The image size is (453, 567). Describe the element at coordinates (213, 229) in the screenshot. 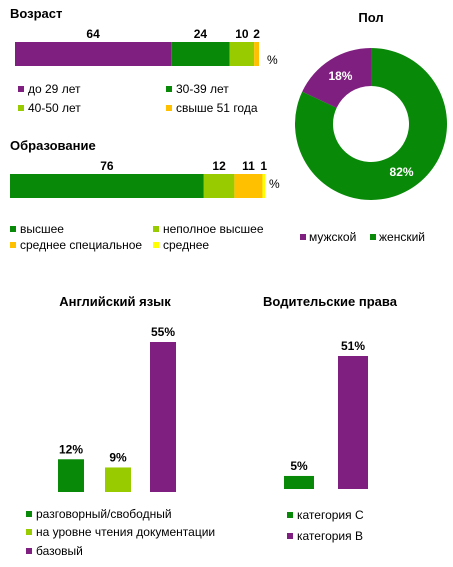

I see `education-legend-label-1: неполное высшее` at that location.